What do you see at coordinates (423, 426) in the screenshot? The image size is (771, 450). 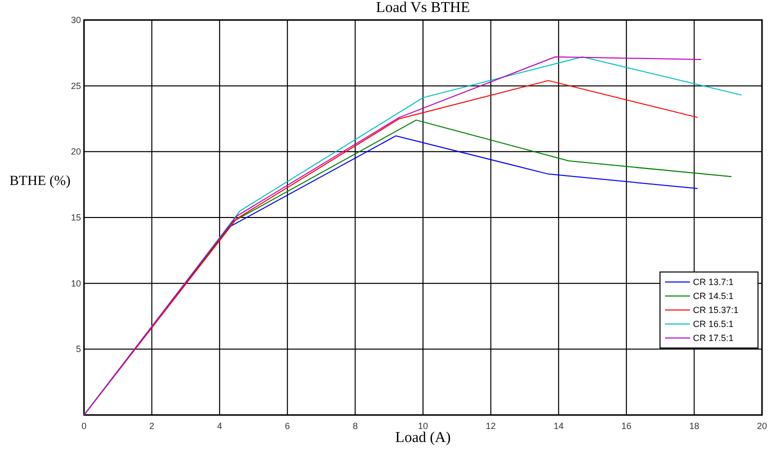 I see `x-tick-label: 10` at bounding box center [423, 426].